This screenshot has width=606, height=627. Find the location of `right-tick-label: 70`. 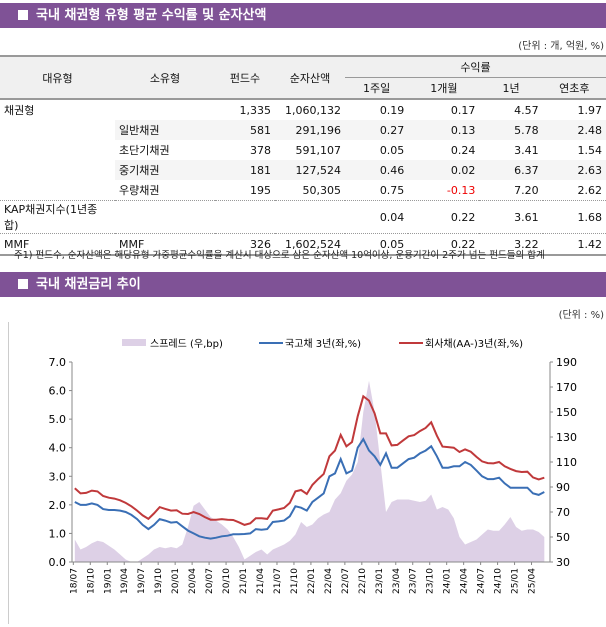

right-tick-label: 70 is located at coordinates (563, 512).